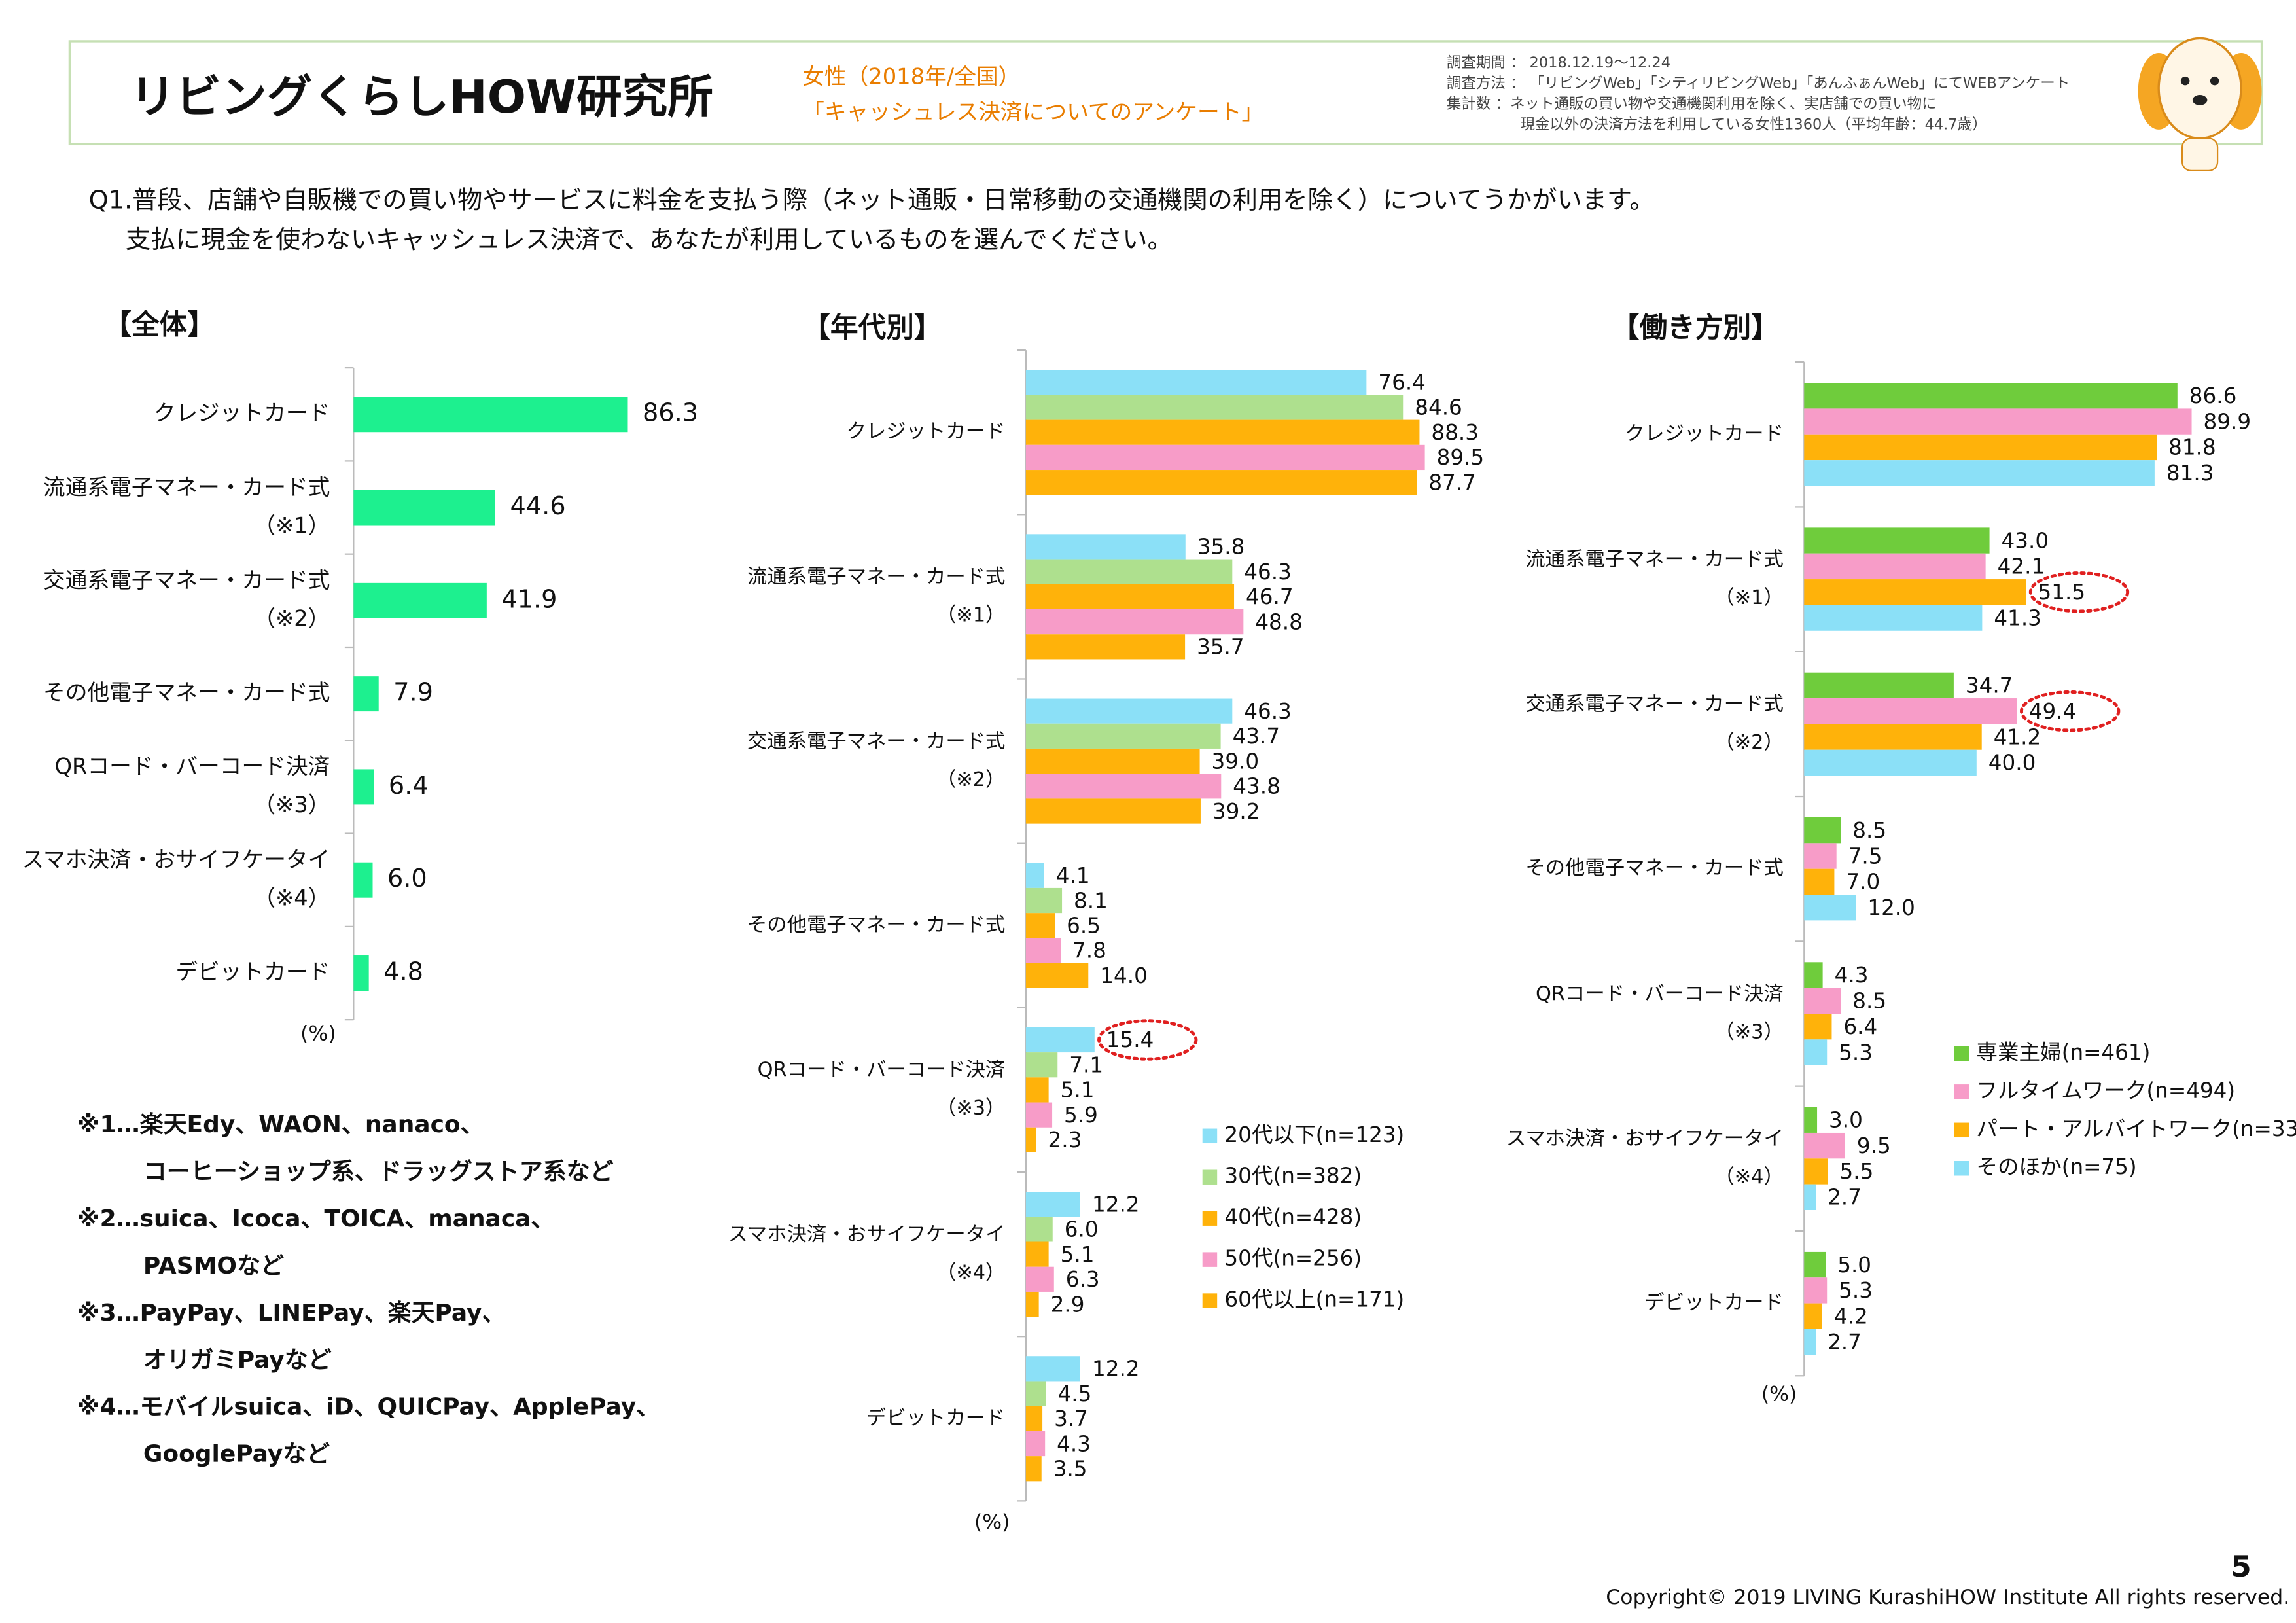 Image resolution: width=2296 pixels, height=1623 pixels. Describe the element at coordinates (422, 97) in the screenshot. I see `logo: リビングくらしHOW研究所` at that location.